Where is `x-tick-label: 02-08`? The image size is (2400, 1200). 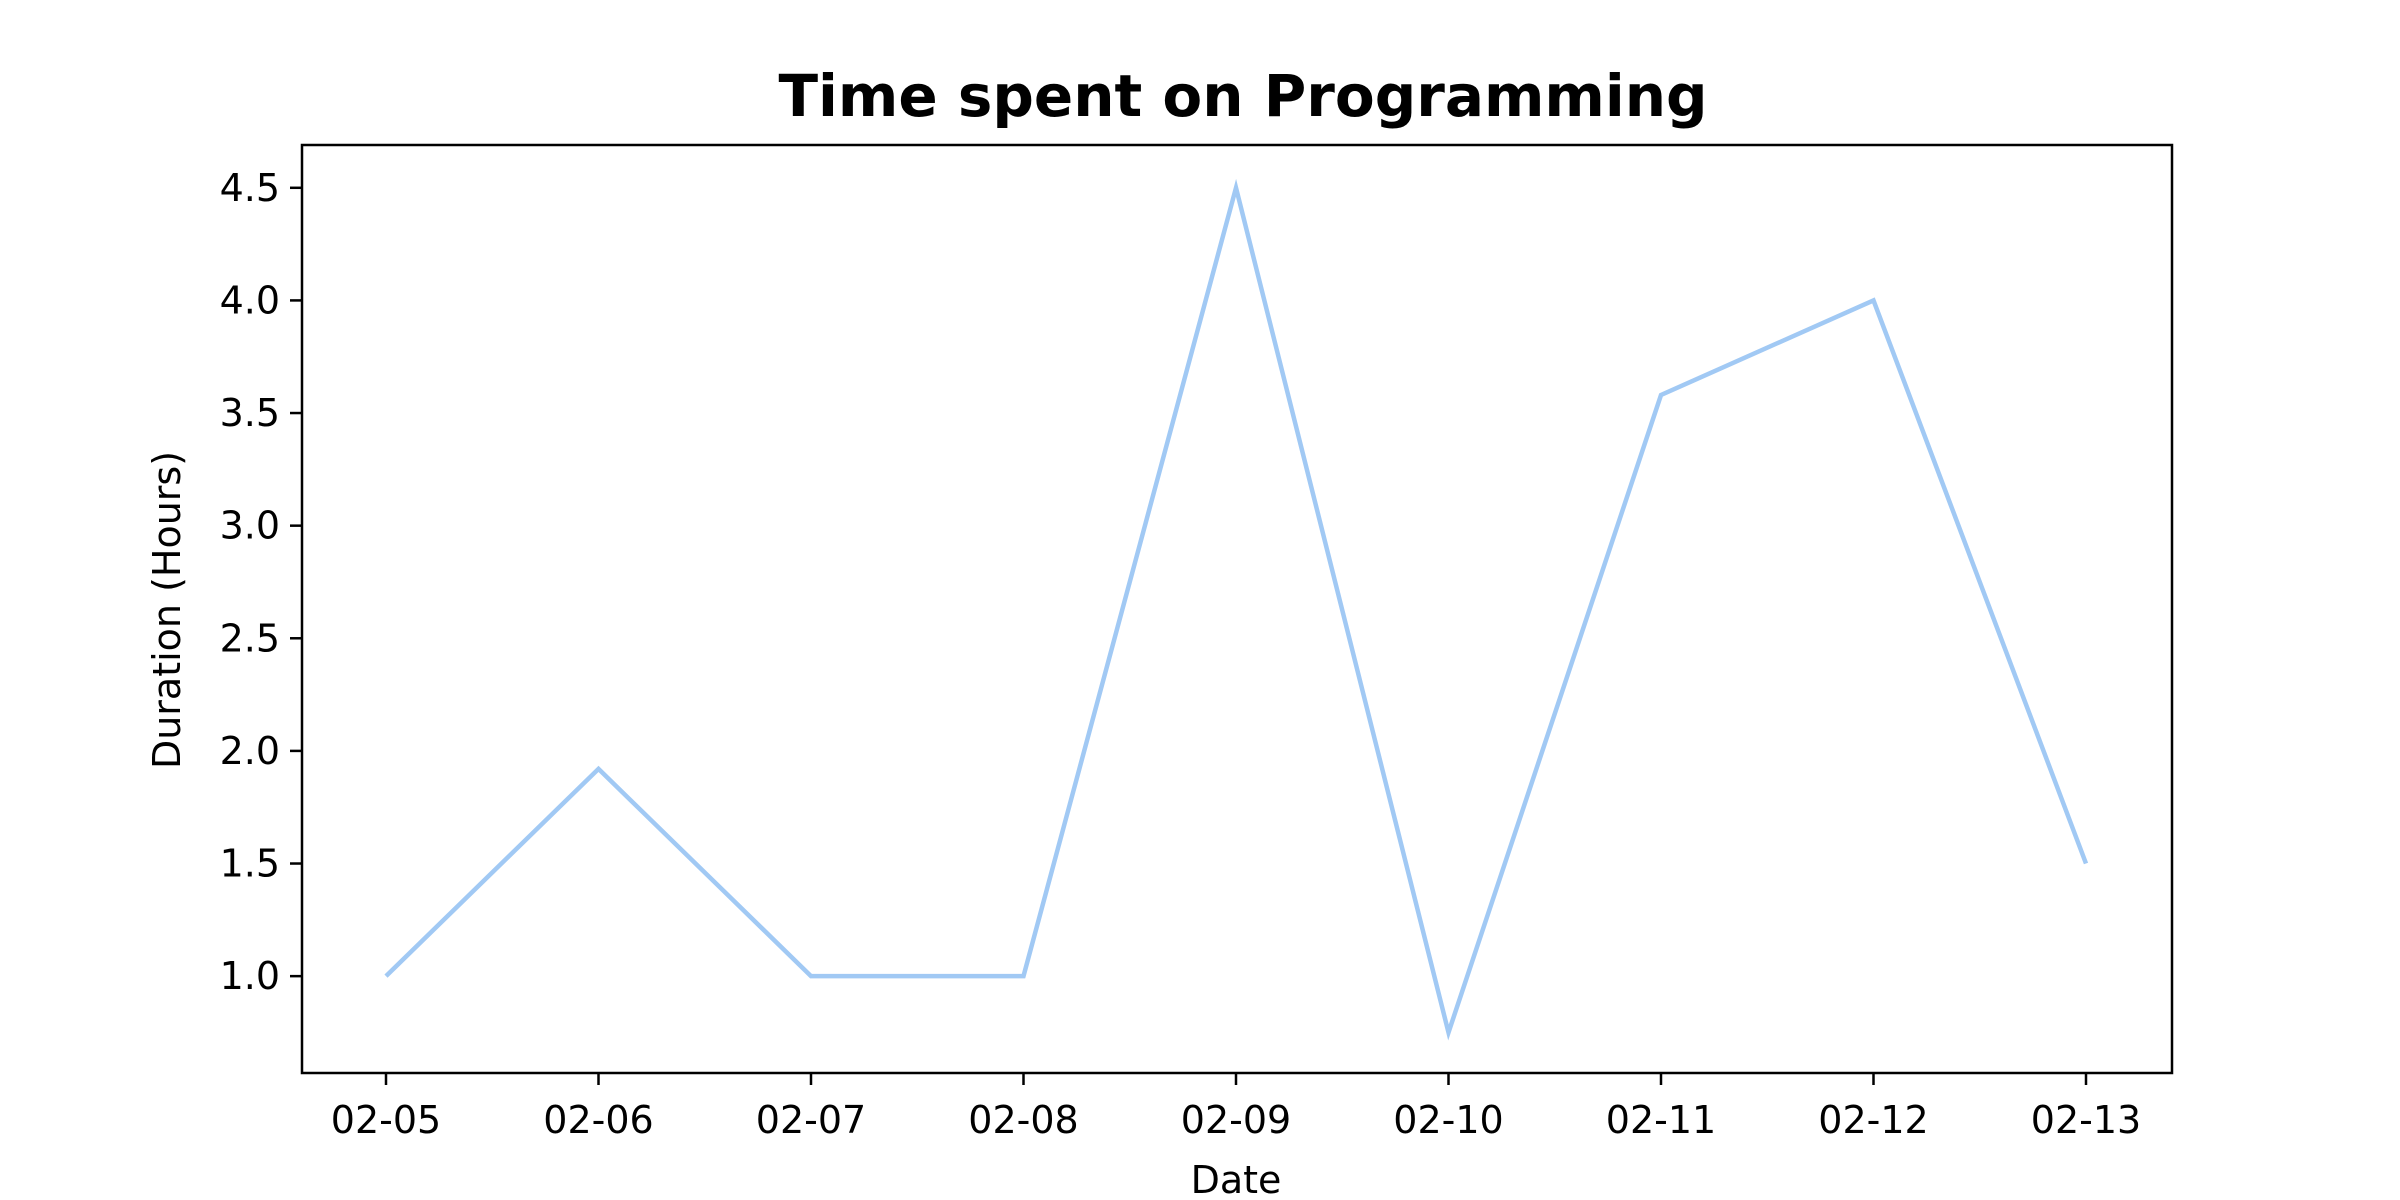 x-tick-label: 02-08 is located at coordinates (1023, 1120).